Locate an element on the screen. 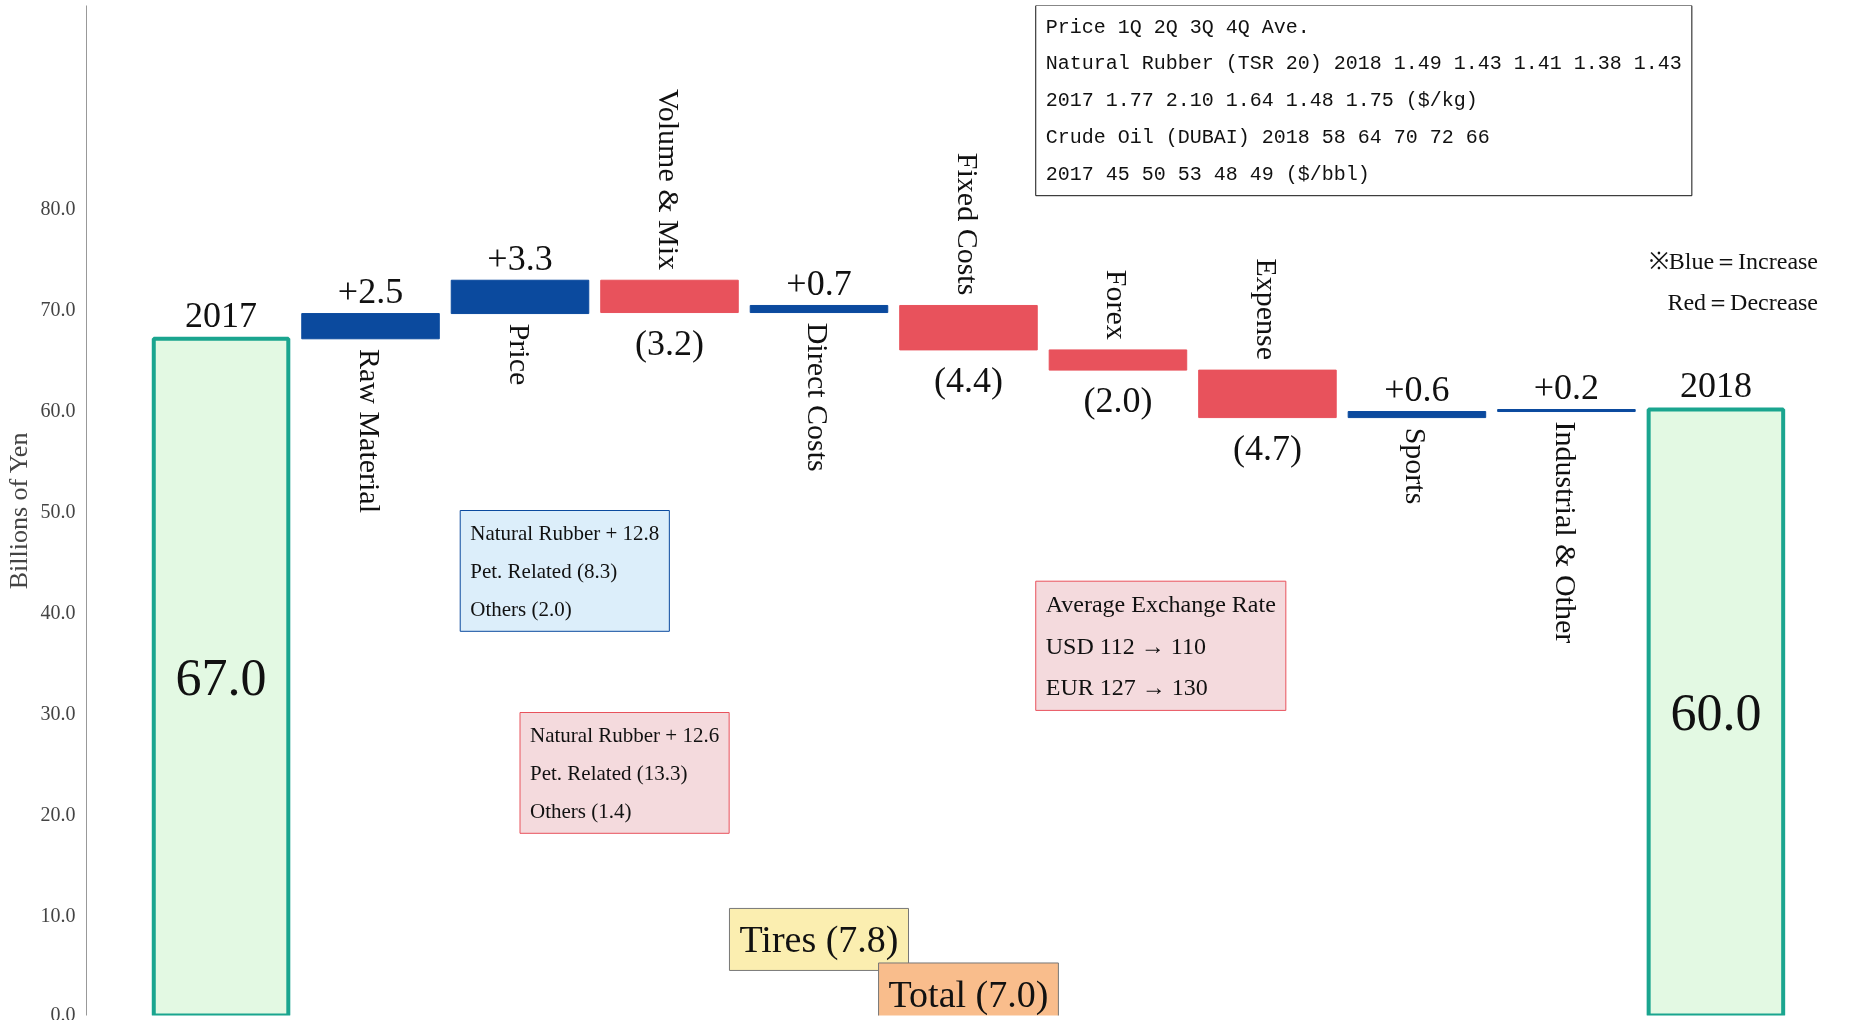 This screenshot has height=1036, width=1862. y-tick-label: 30.0 is located at coordinates (58, 712).